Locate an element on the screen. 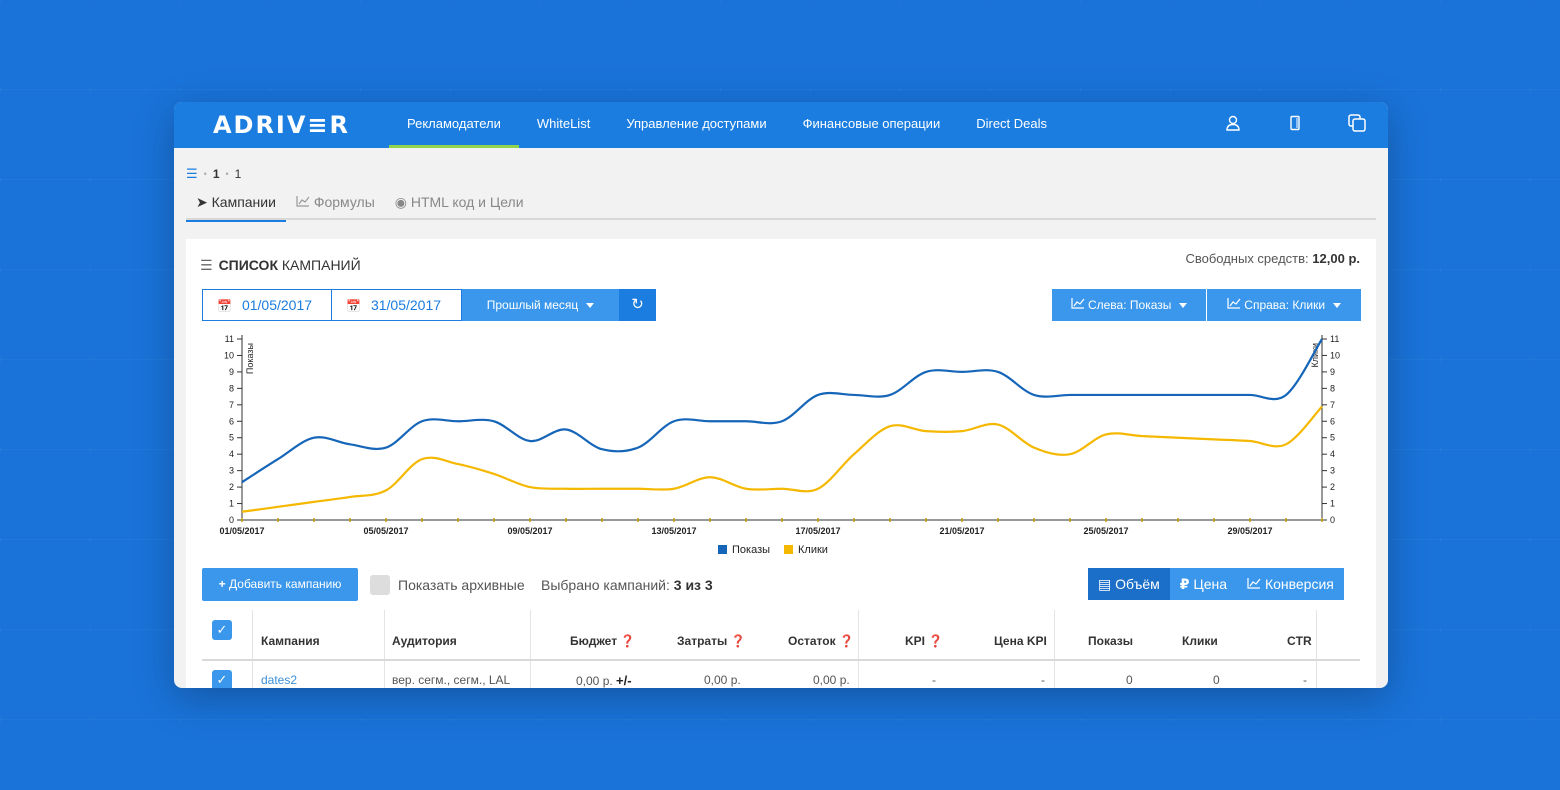 This screenshot has height=790, width=1560. campaign-spent: 0,00 р. is located at coordinates (722, 680).